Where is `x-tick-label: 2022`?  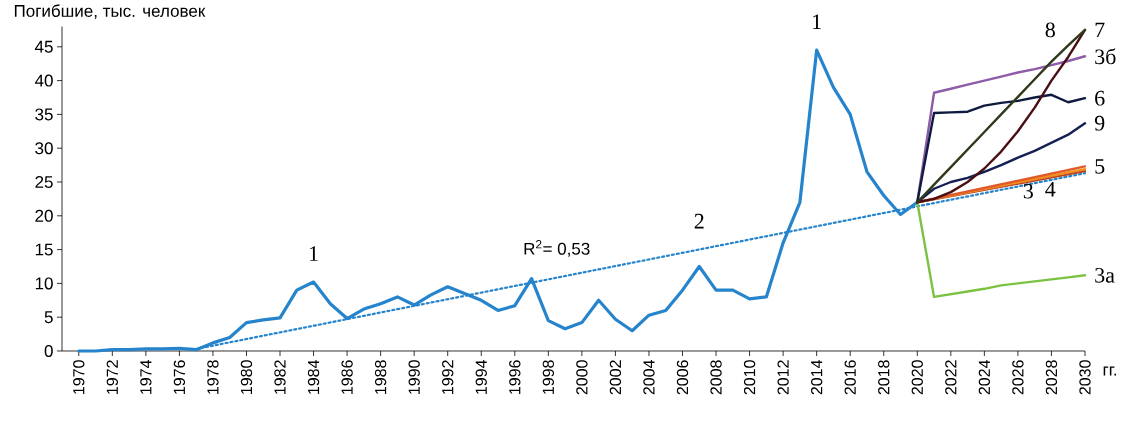 x-tick-label: 2022 is located at coordinates (951, 377).